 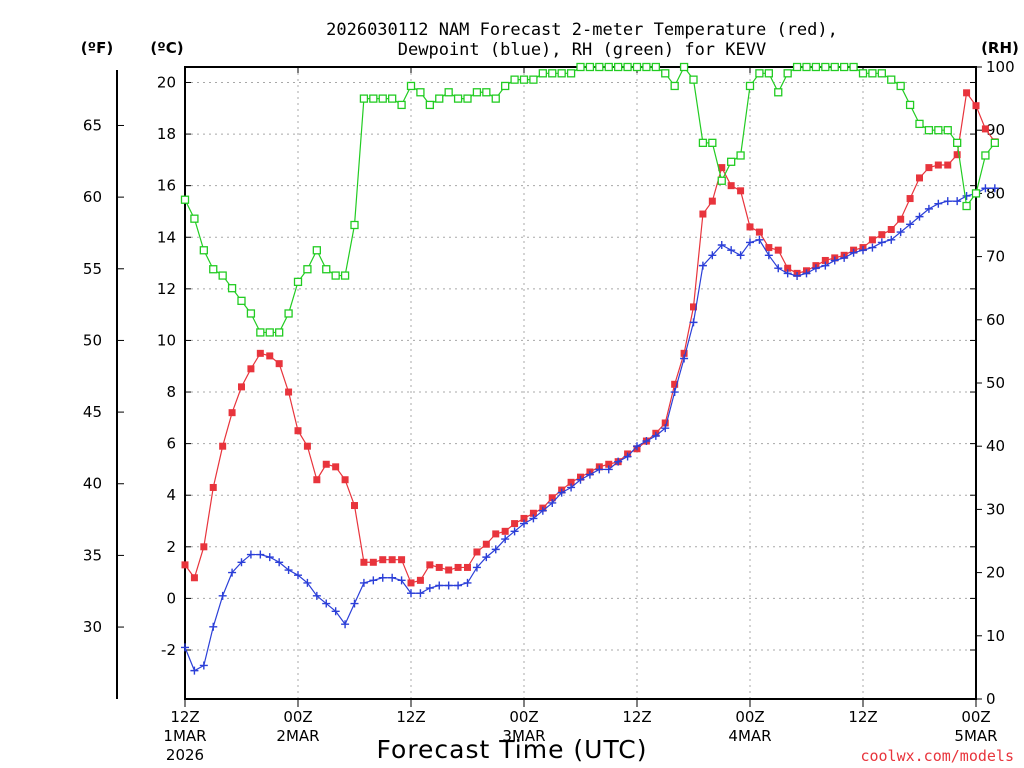 I want to click on rh-tick-label: 70, so click(x=995, y=257).